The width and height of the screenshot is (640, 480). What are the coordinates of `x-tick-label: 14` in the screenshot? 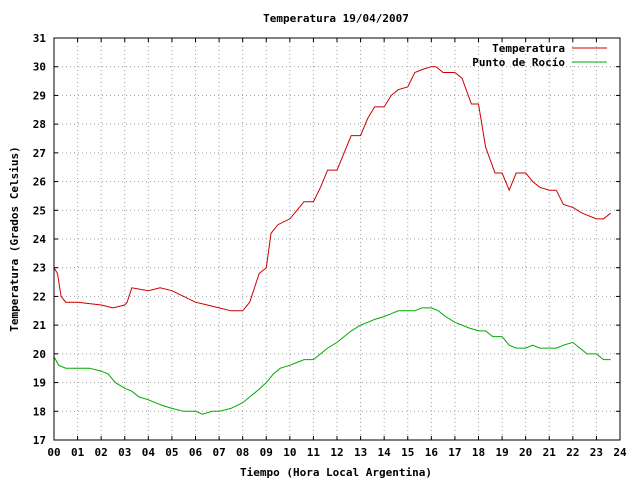 It's located at (385, 452).